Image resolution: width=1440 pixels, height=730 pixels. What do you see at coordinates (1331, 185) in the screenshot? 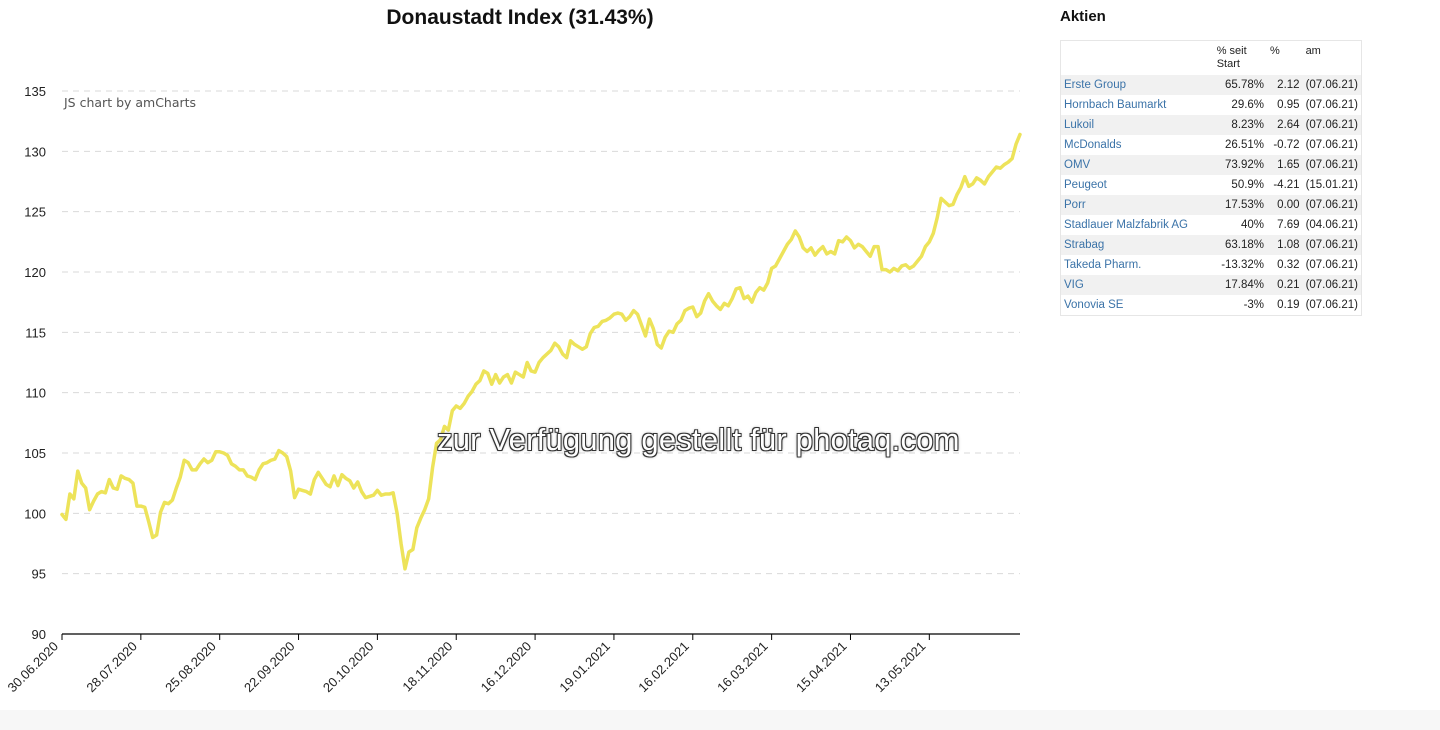
I see `date-value: (15.01.21)` at bounding box center [1331, 185].